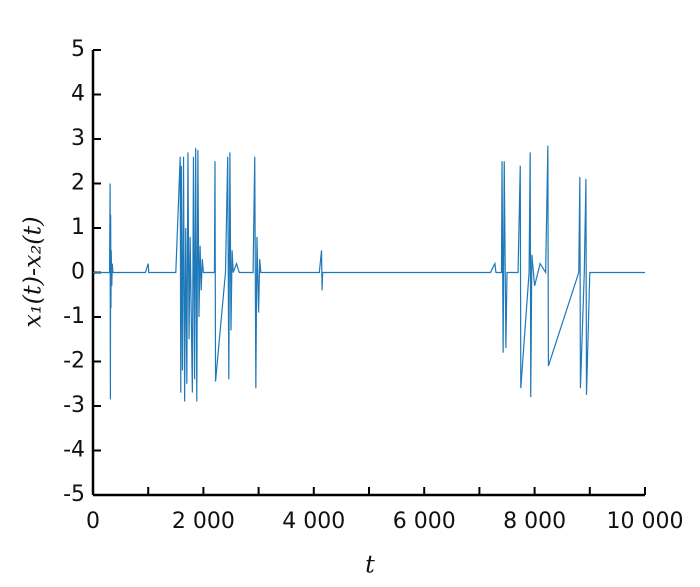  What do you see at coordinates (74, 316) in the screenshot?
I see `y-tick-label: -1` at bounding box center [74, 316].